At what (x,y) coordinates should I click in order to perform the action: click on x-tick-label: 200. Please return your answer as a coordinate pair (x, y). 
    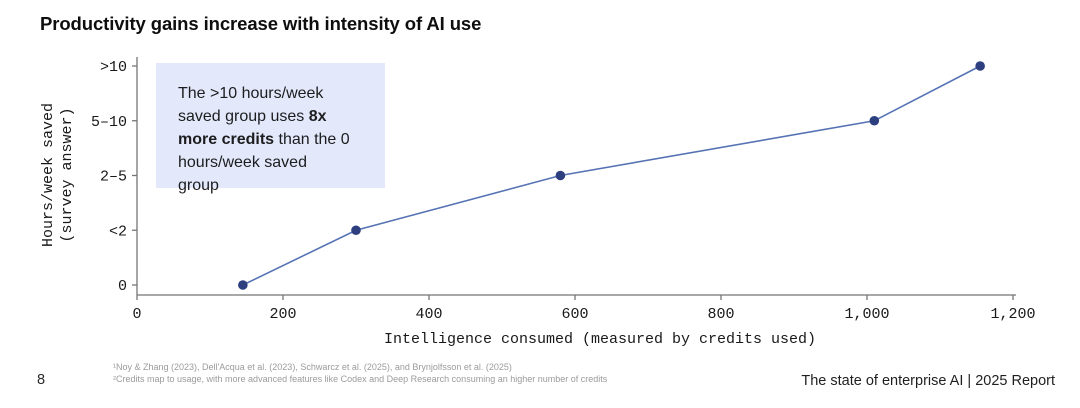
    Looking at the image, I should click on (282, 314).